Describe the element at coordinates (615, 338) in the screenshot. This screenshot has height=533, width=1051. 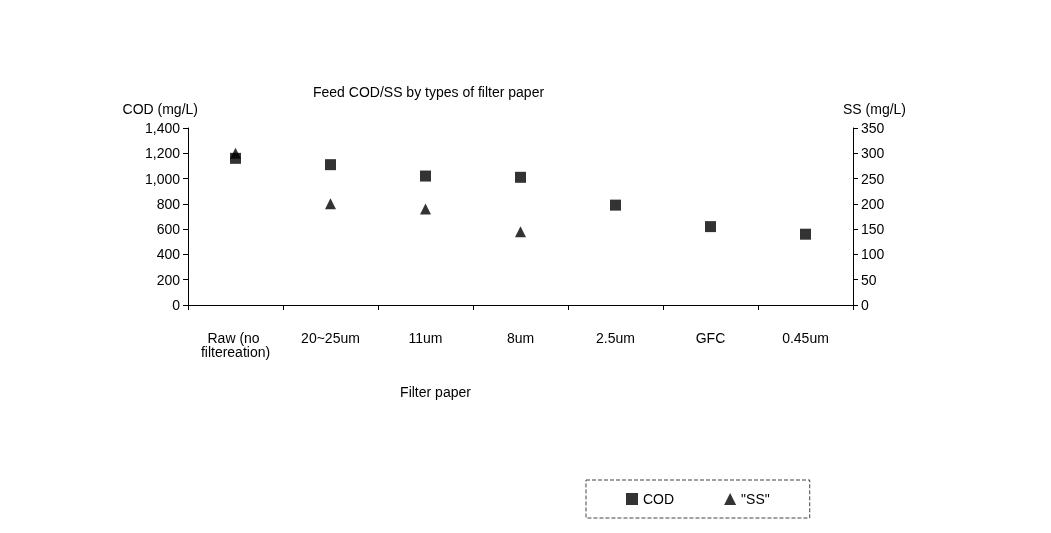
I see `x-tick-label: 2.5um` at that location.